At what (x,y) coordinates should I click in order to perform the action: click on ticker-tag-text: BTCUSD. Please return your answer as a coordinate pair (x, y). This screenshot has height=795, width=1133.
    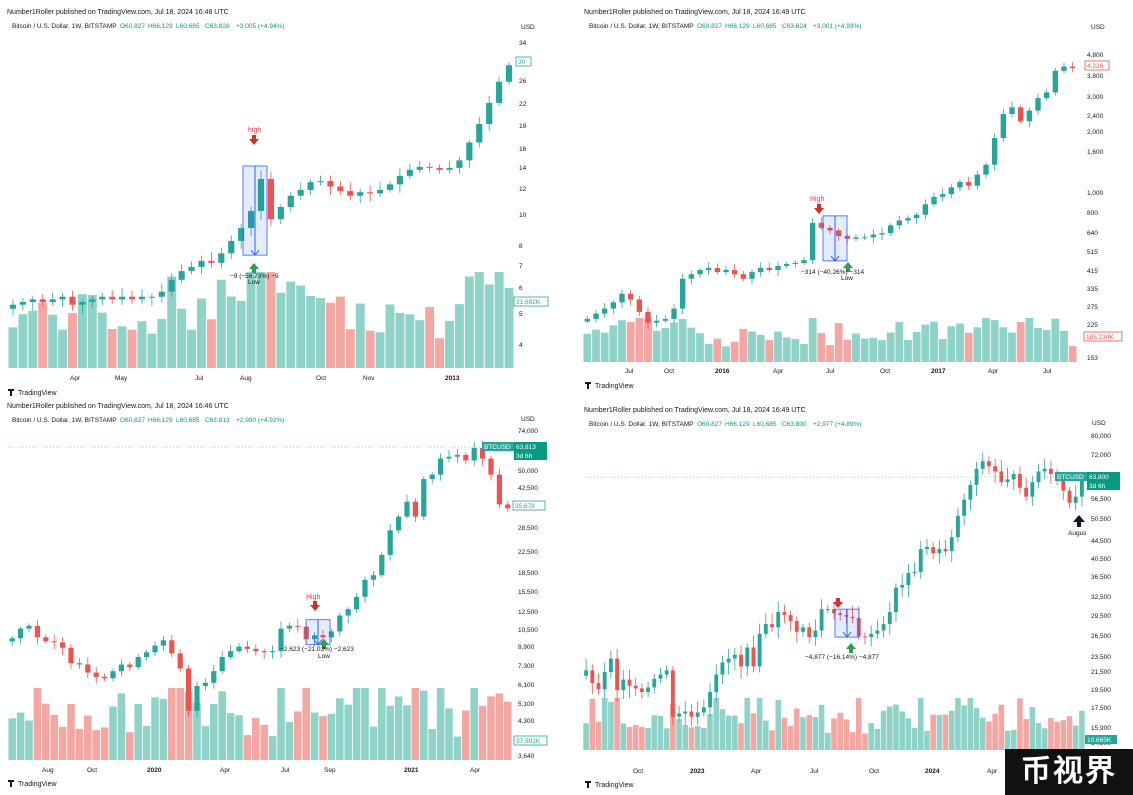
    Looking at the image, I should click on (497, 447).